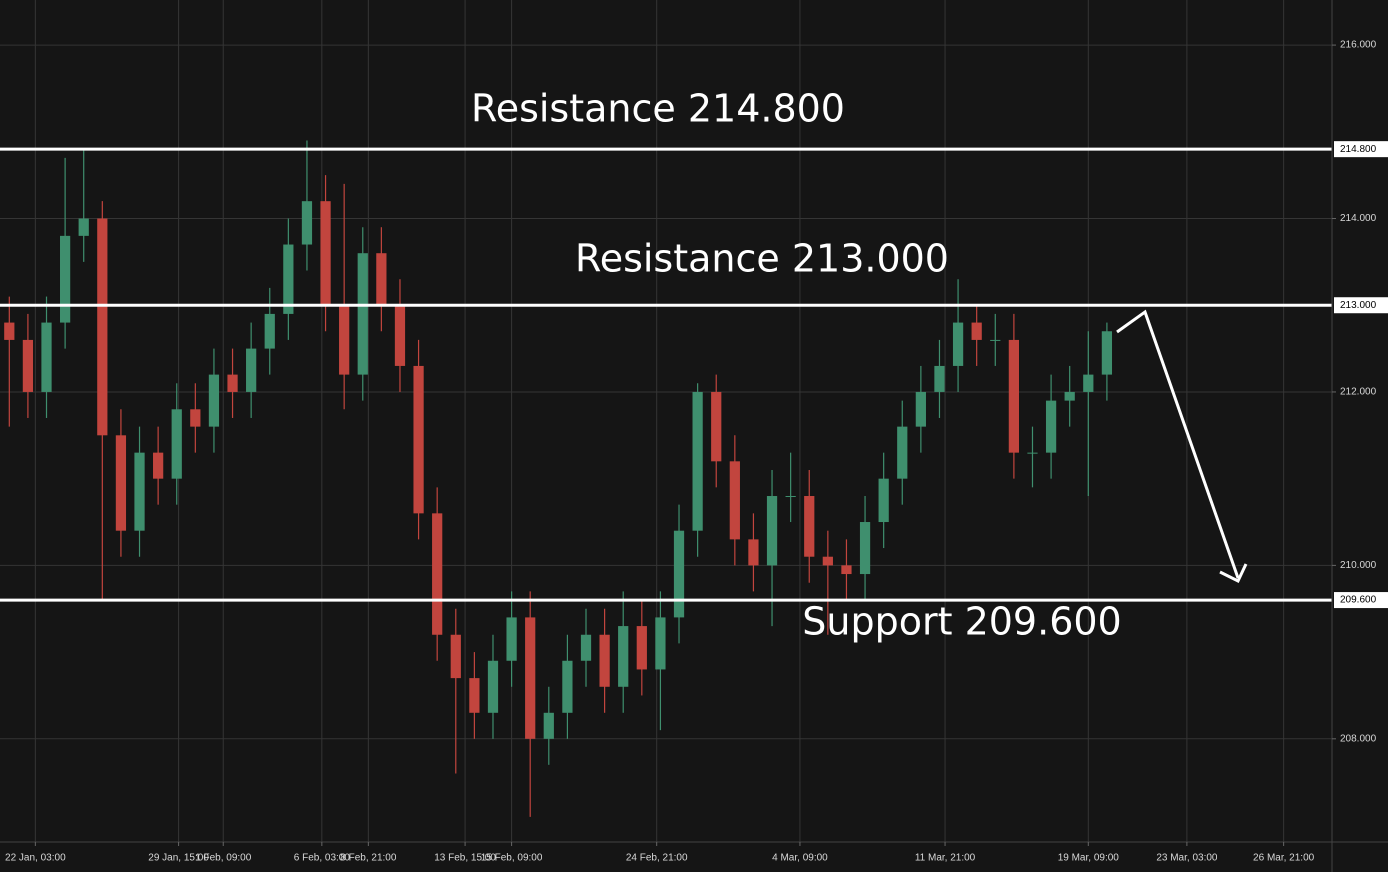  Describe the element at coordinates (1178, 444) in the screenshot. I see `projection-arrow` at that location.